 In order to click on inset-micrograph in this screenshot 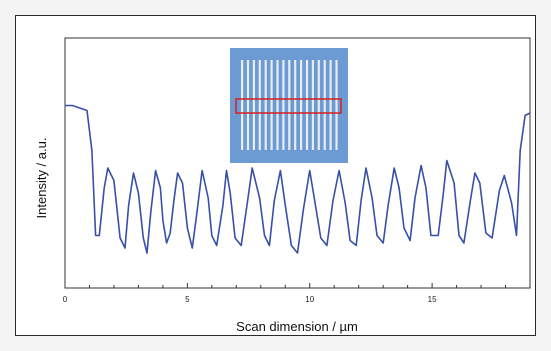, I will do `click(289, 105)`.